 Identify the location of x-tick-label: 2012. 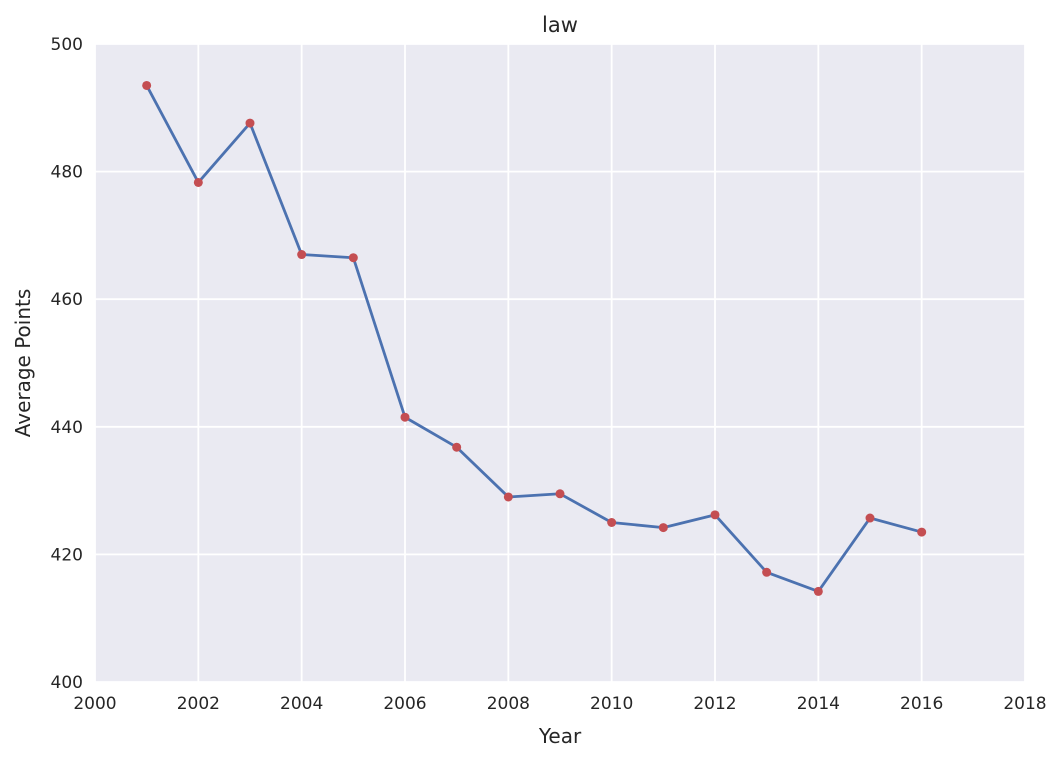
(714, 704).